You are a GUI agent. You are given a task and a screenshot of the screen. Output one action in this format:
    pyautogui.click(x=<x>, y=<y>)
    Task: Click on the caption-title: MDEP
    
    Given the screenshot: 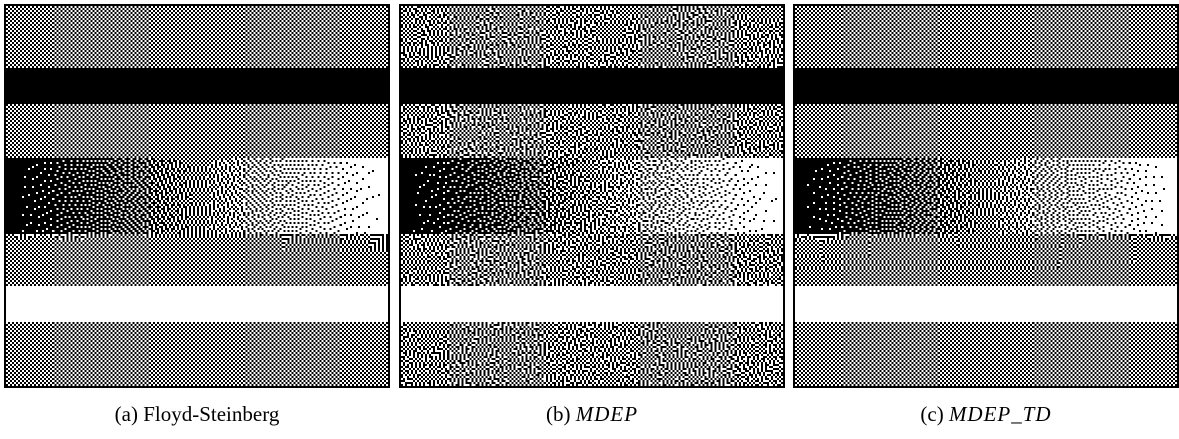 What is the action you would take?
    pyautogui.click(x=607, y=414)
    